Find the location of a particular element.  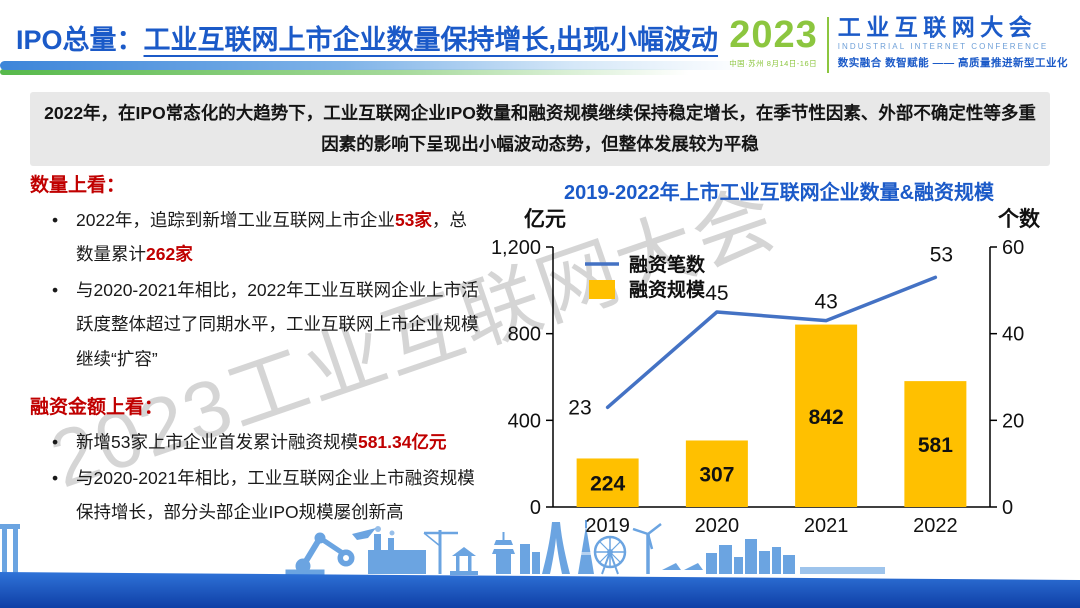

right-axis-tick-label: 40 is located at coordinates (1013, 335).